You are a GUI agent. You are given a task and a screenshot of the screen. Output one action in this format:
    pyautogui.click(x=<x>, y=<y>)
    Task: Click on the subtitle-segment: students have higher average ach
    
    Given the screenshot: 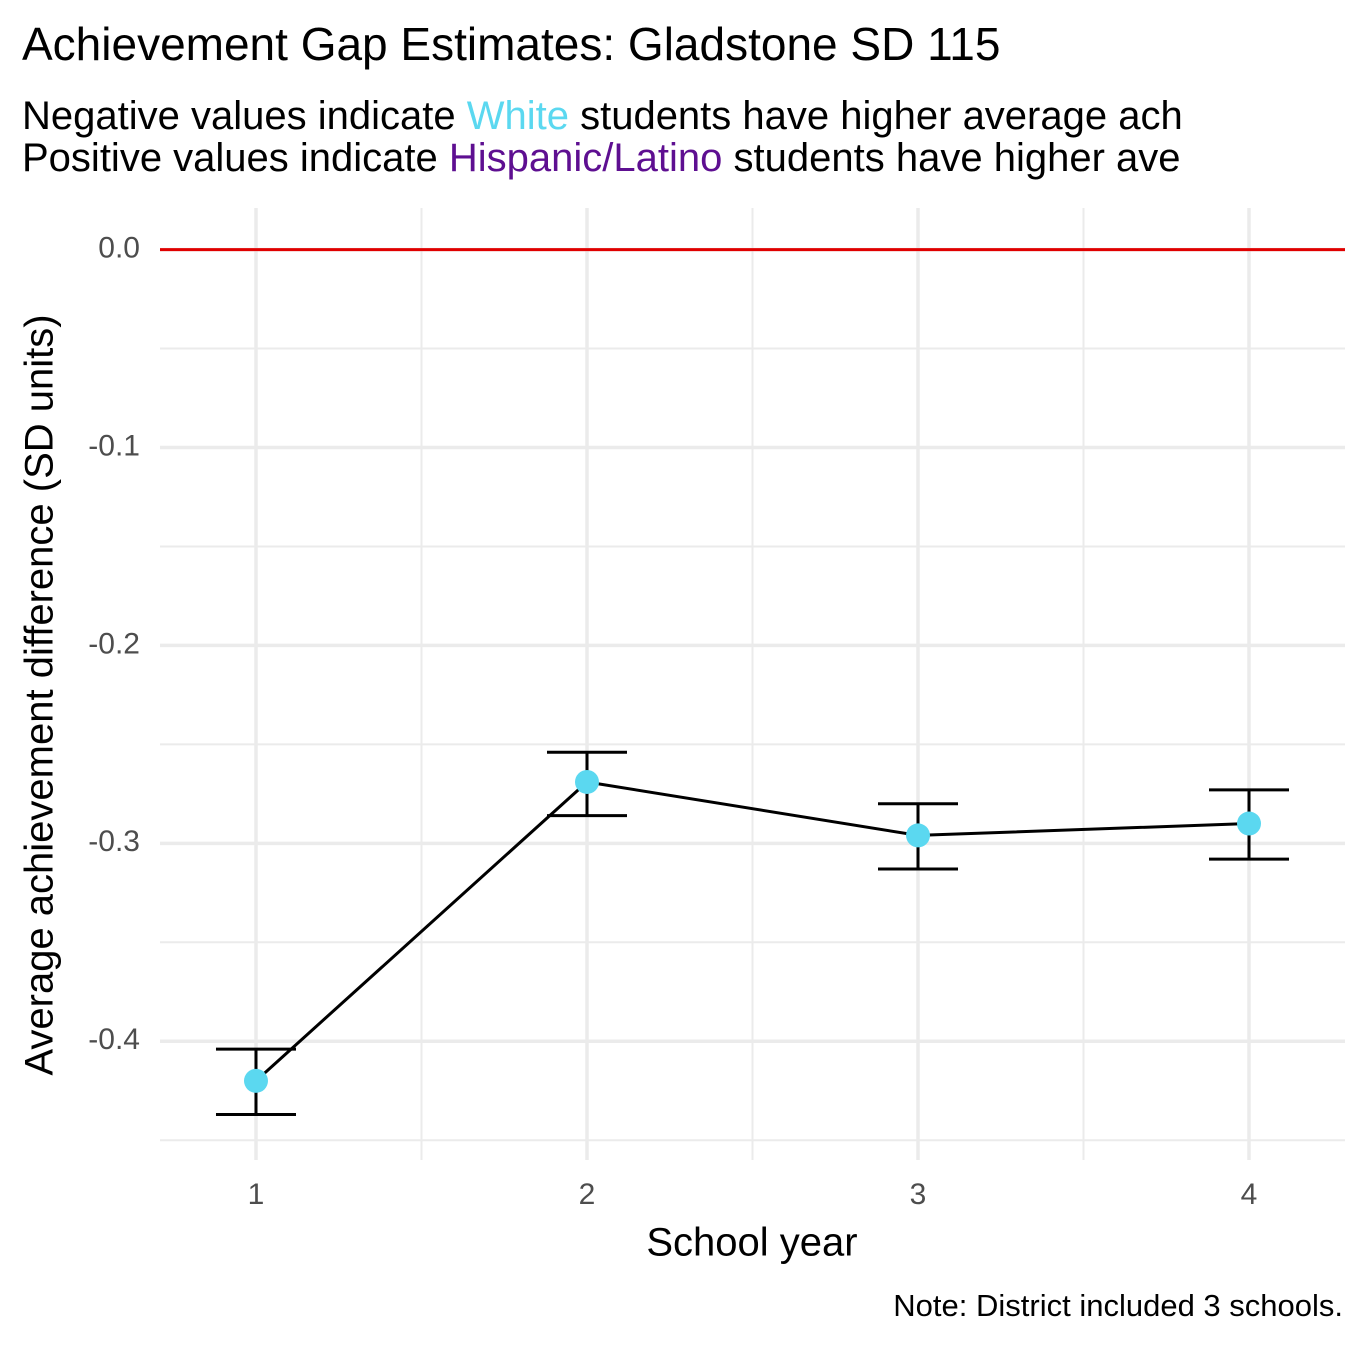 What is the action you would take?
    pyautogui.click(x=876, y=116)
    